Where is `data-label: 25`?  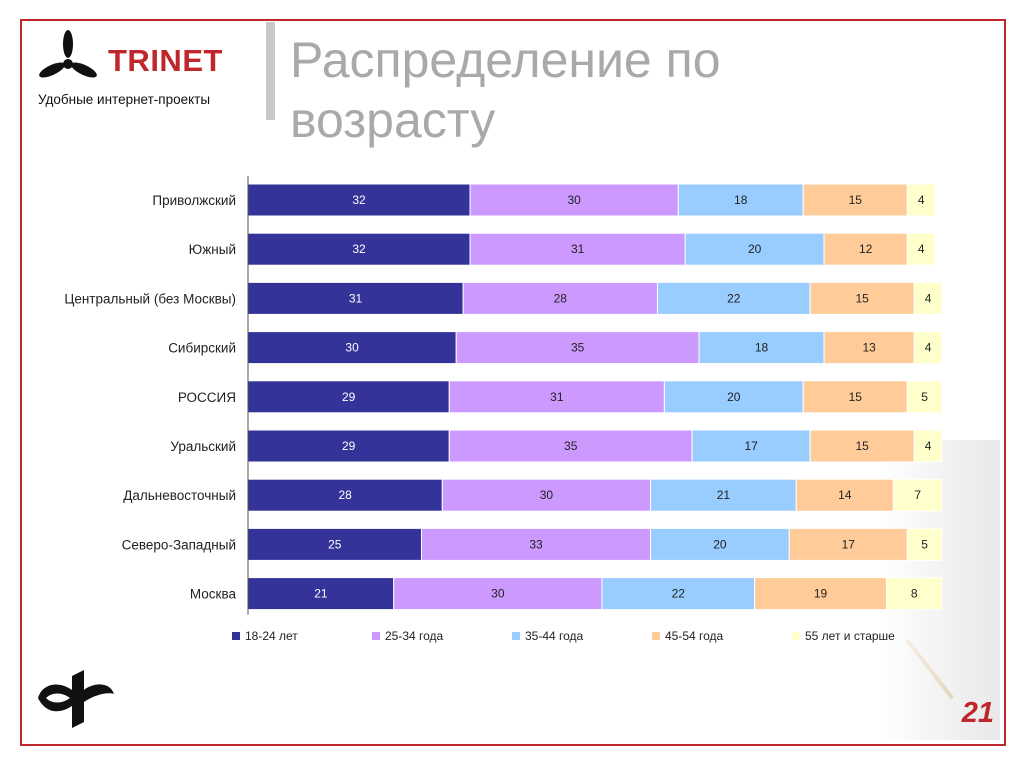
data-label: 25 is located at coordinates (335, 544).